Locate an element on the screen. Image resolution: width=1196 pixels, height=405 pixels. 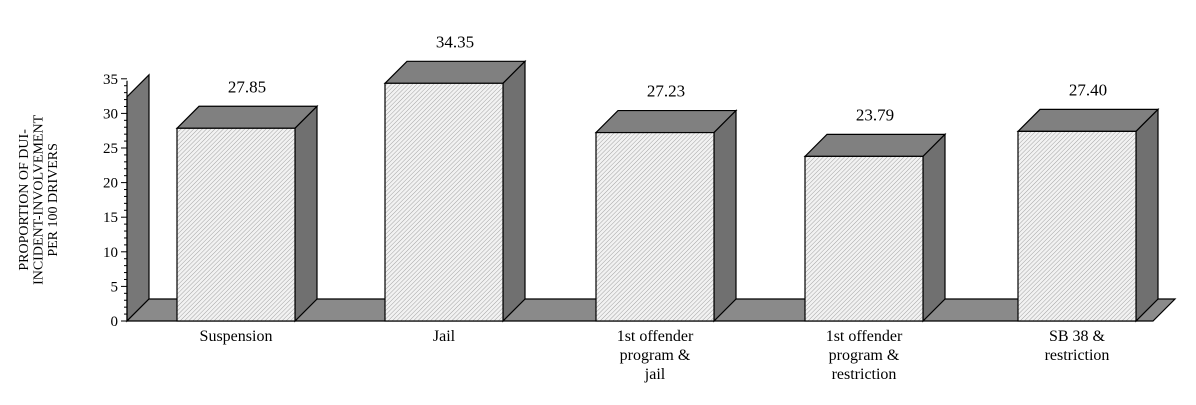
bar-value-label: 23.79 is located at coordinates (875, 114).